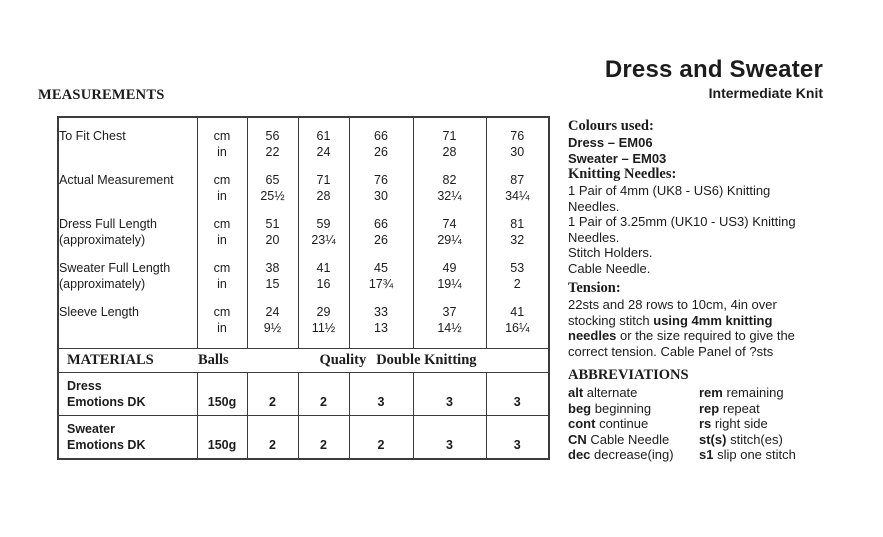 This screenshot has height=537, width=883. Describe the element at coordinates (608, 423) in the screenshot. I see `abbr-item: cont continue` at that location.